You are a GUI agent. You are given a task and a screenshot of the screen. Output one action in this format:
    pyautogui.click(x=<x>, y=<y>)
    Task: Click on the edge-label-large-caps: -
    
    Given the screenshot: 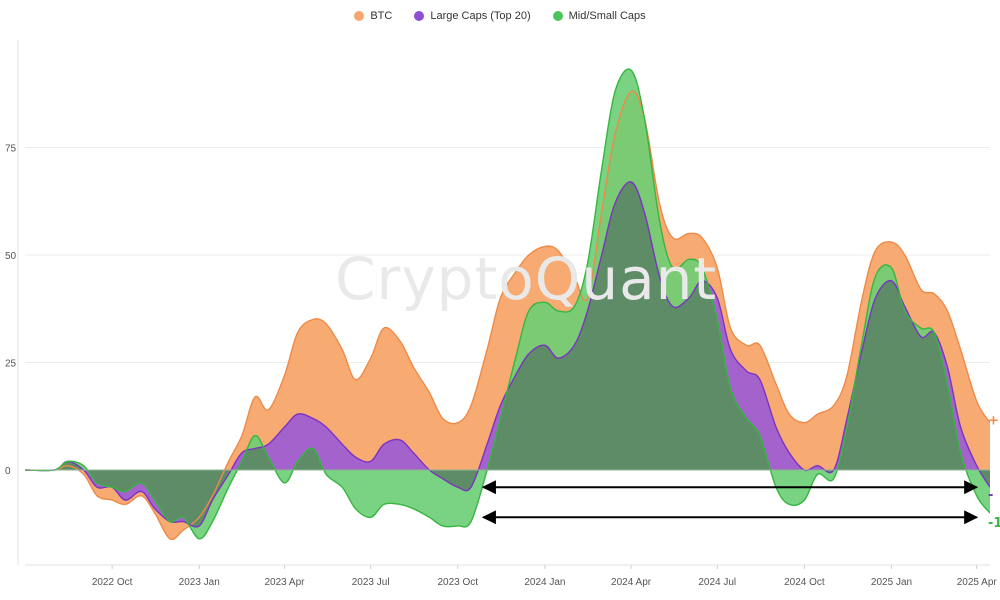 What is the action you would take?
    pyautogui.click(x=990, y=495)
    